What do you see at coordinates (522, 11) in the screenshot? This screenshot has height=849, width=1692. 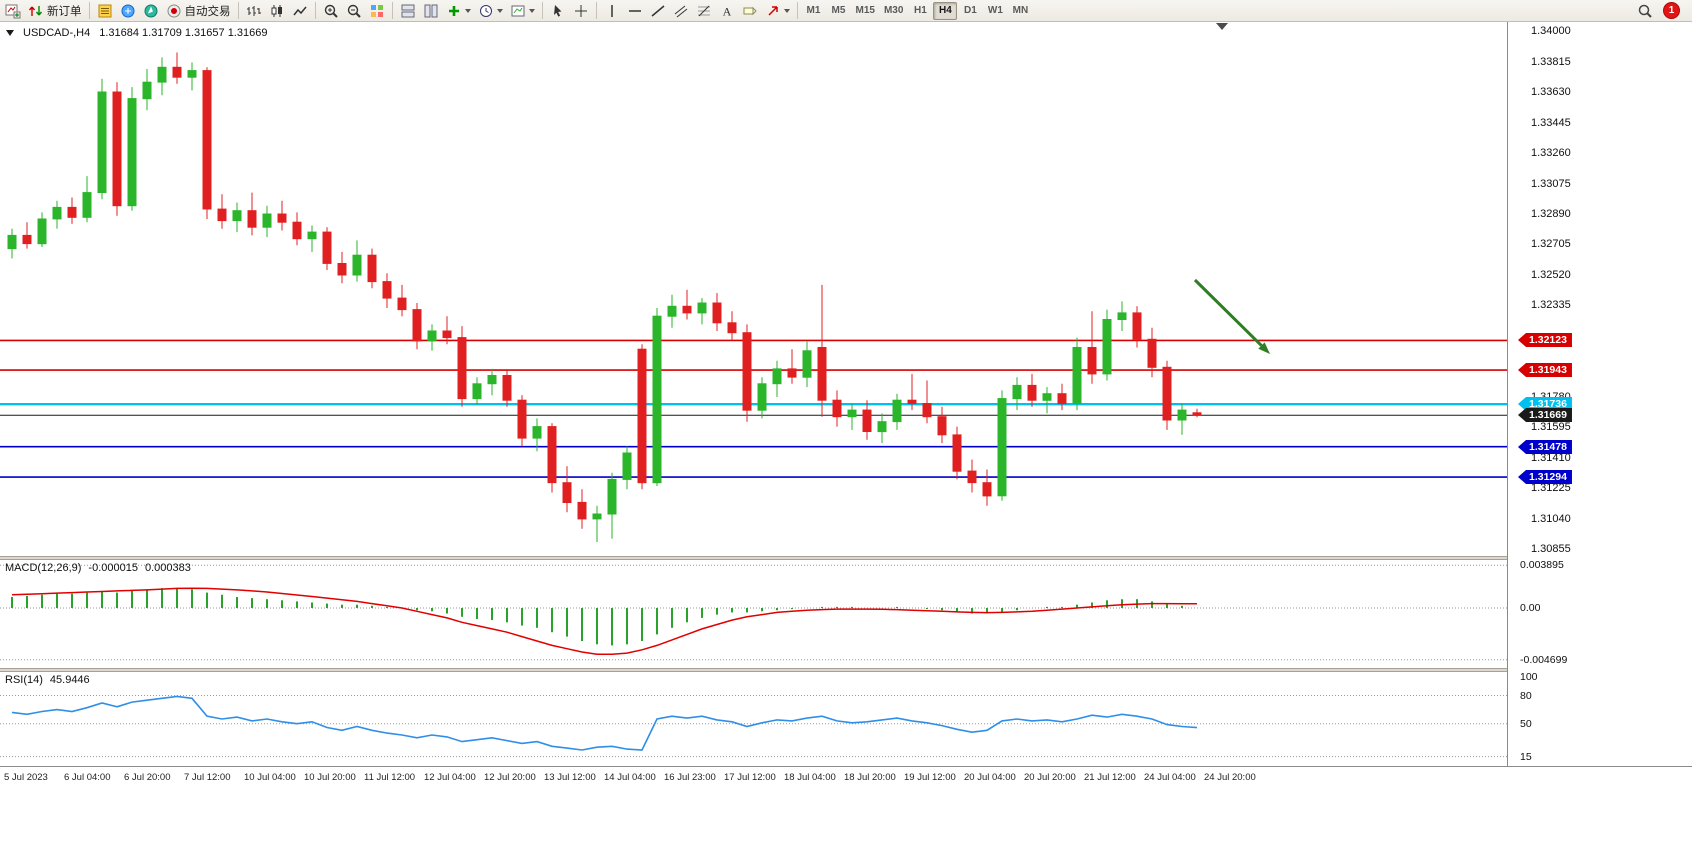 I see `templates-button` at bounding box center [522, 11].